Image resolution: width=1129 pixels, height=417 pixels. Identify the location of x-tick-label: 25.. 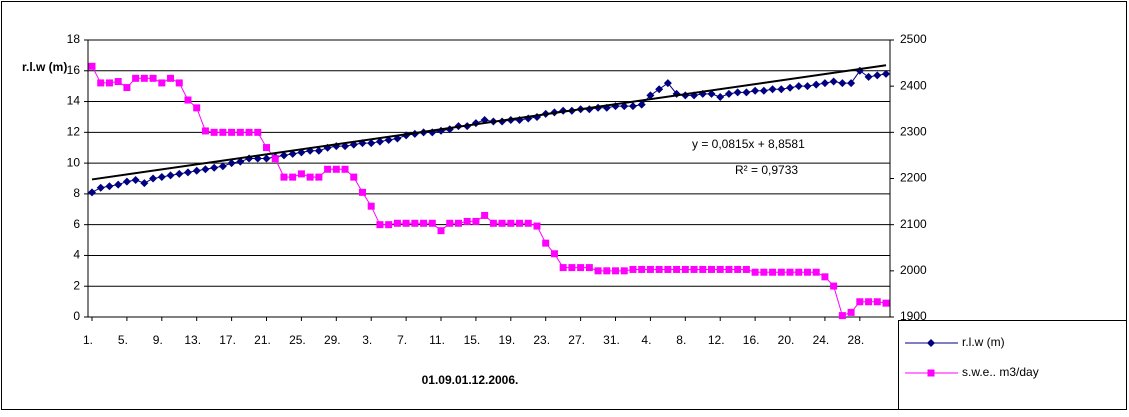
(297, 340).